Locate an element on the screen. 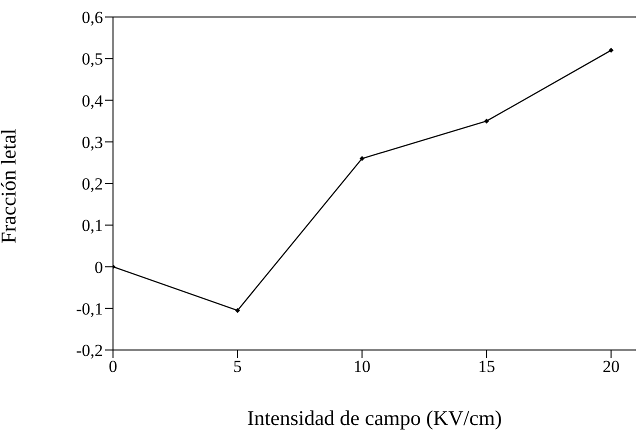 This screenshot has width=637, height=445. x-tick-label: 20 is located at coordinates (611, 366).